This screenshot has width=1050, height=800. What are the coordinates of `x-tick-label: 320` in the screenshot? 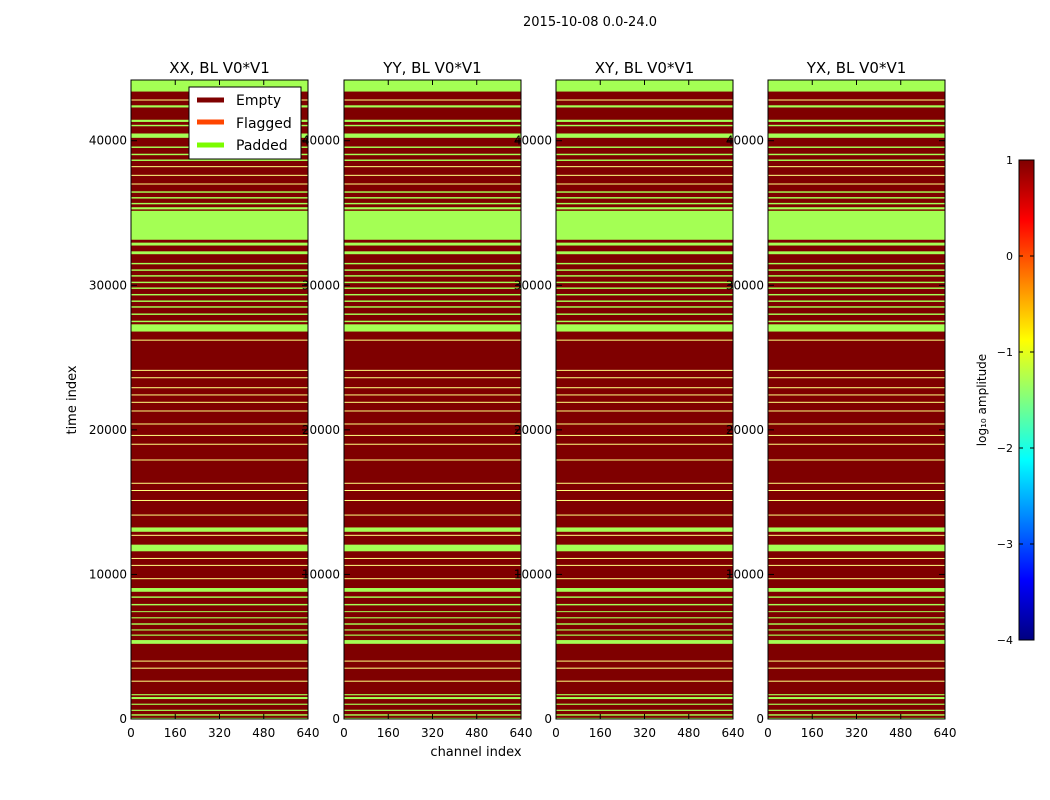 It's located at (432, 733).